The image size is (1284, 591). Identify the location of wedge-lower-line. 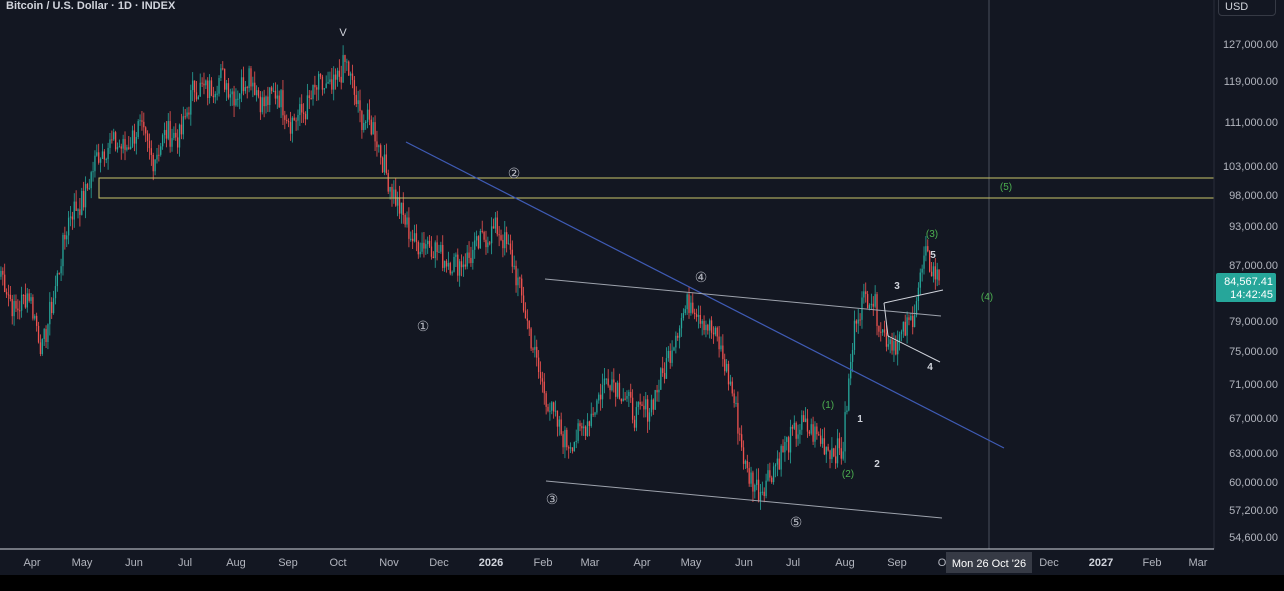
(914, 349).